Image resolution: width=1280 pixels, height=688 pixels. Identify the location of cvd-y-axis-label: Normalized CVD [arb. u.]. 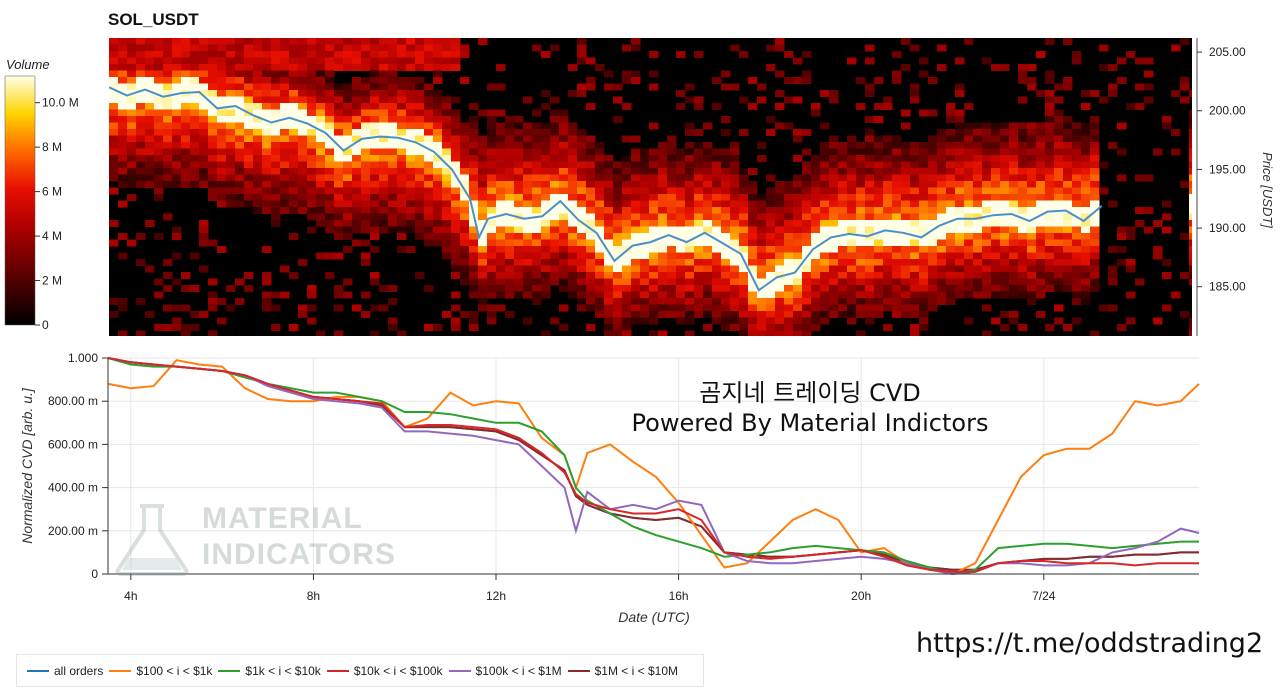
(27, 465).